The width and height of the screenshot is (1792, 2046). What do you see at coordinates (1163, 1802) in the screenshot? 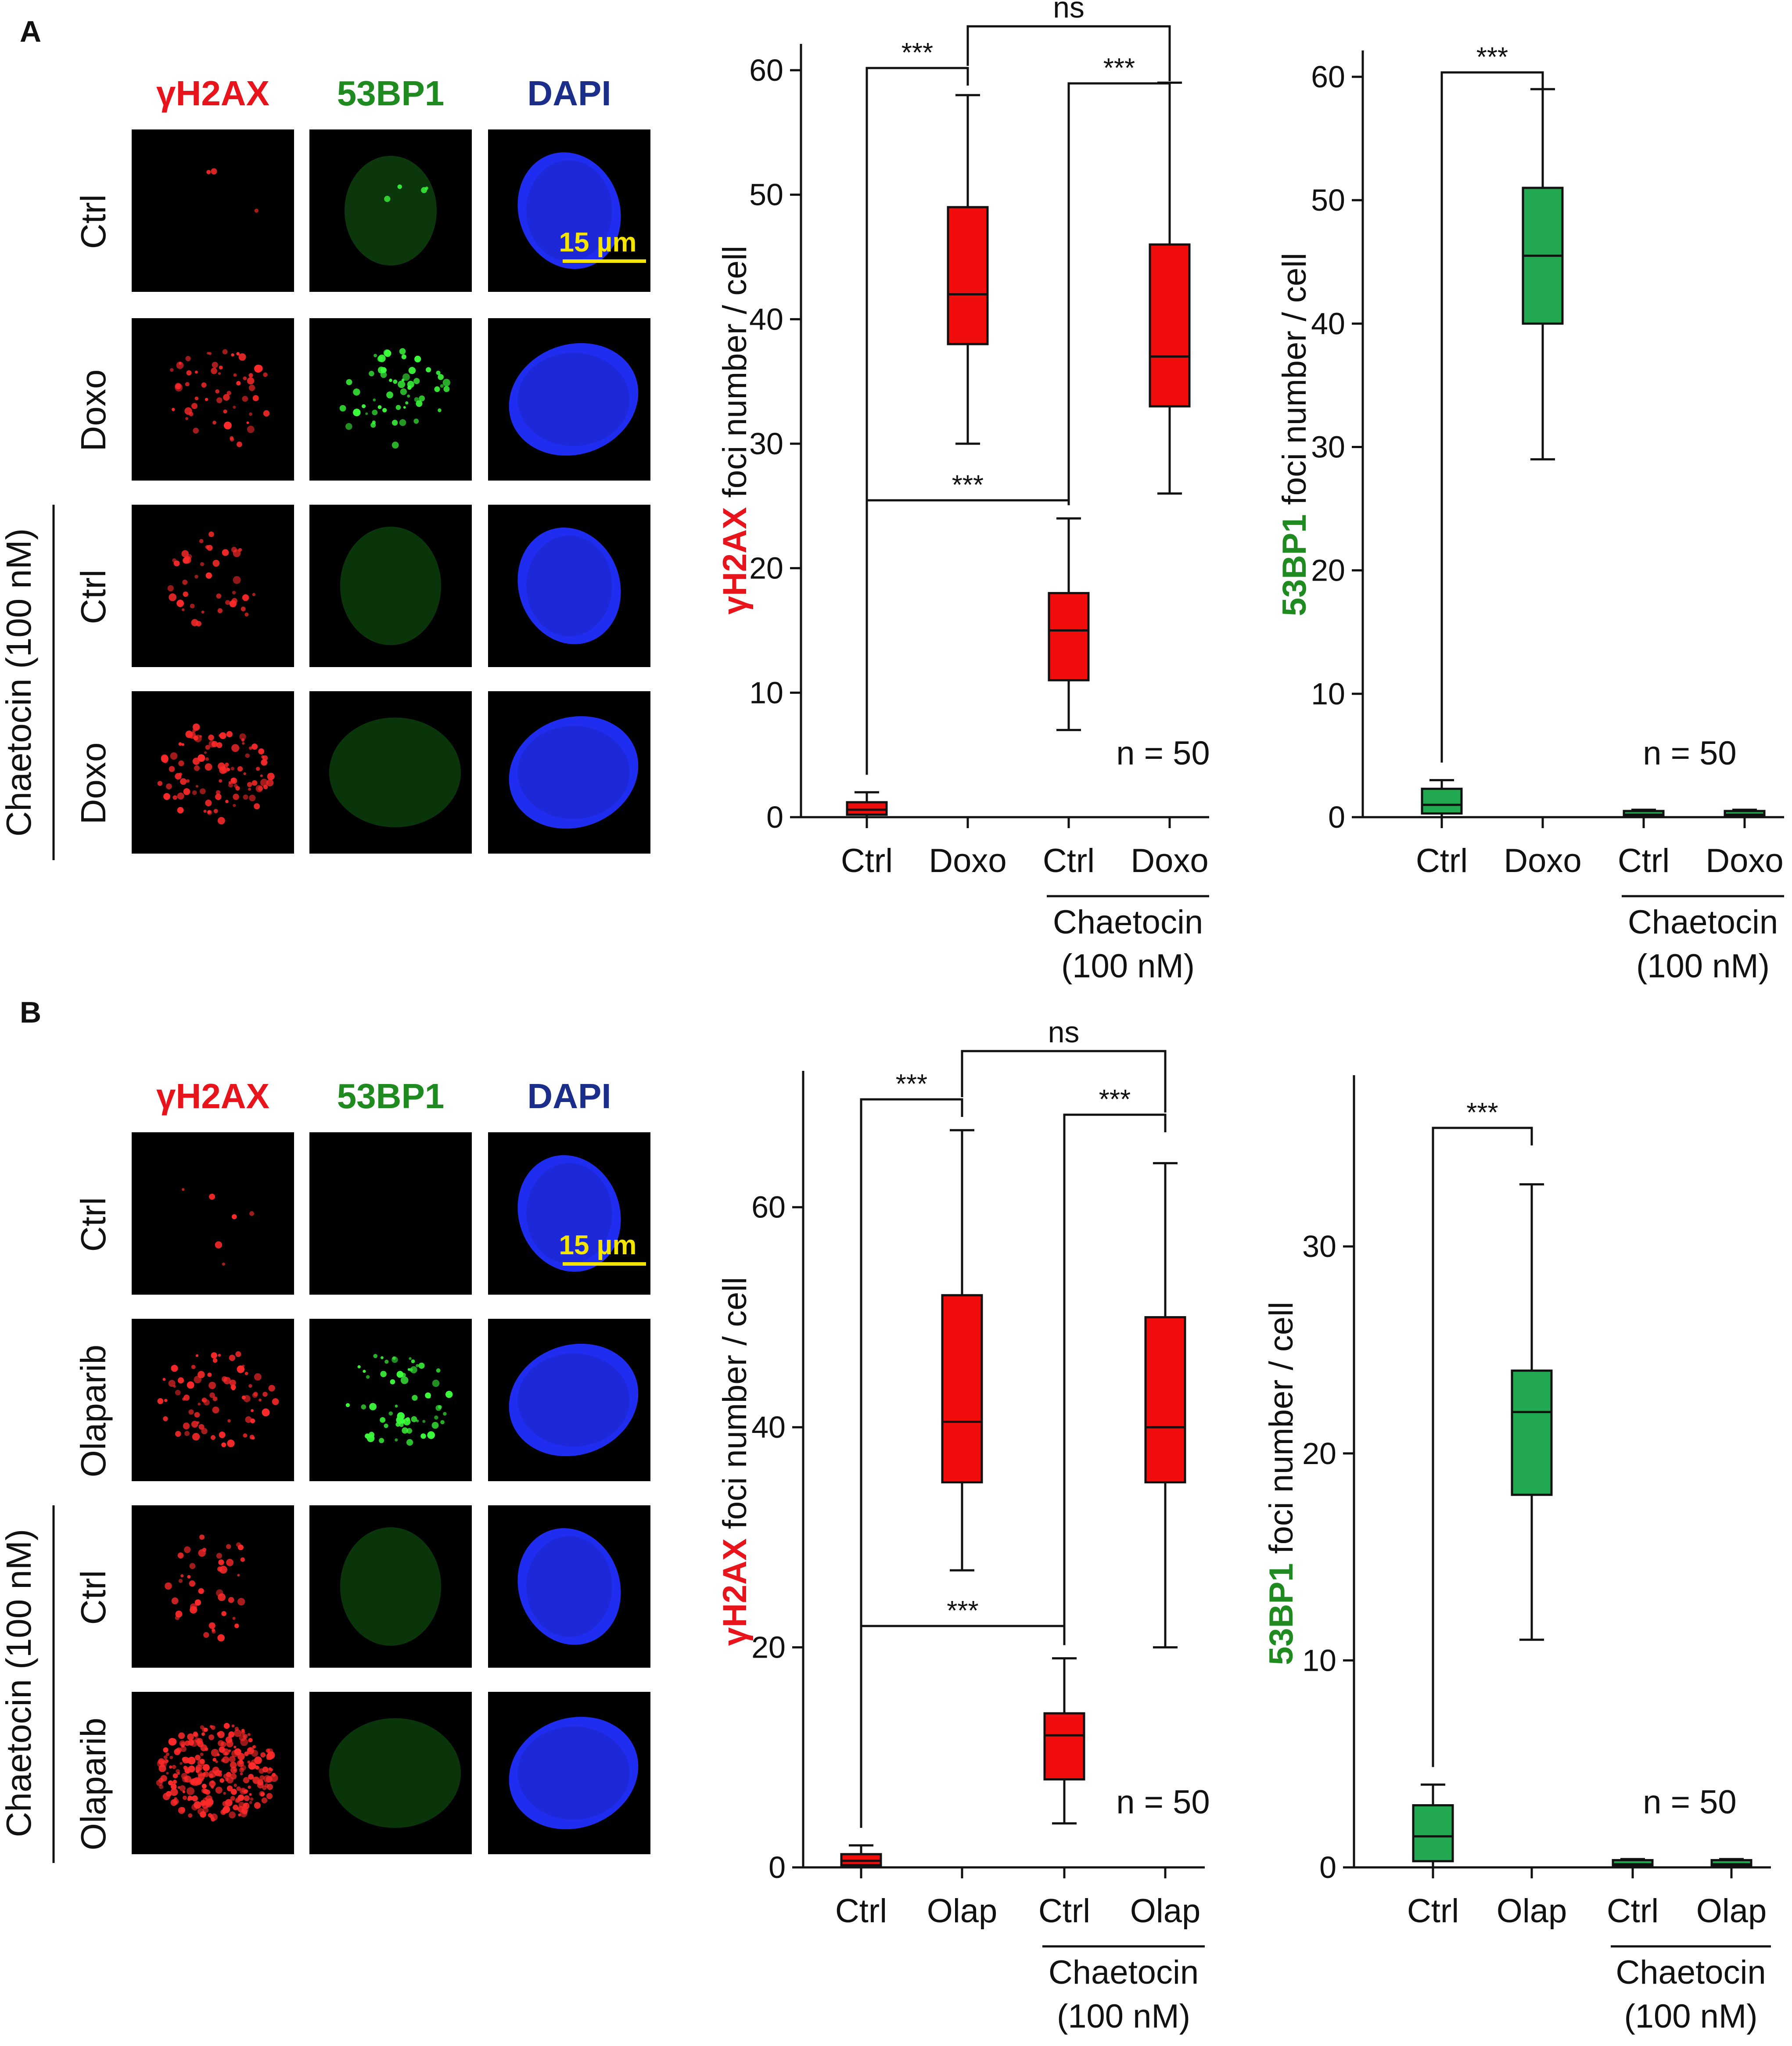
I see `n-label: n = 50` at bounding box center [1163, 1802].